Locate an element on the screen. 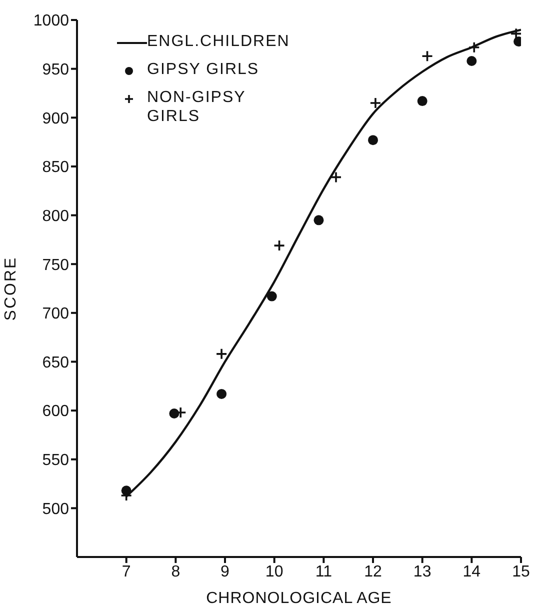 The height and width of the screenshot is (611, 535). x-tick-label: 8 is located at coordinates (175, 571).